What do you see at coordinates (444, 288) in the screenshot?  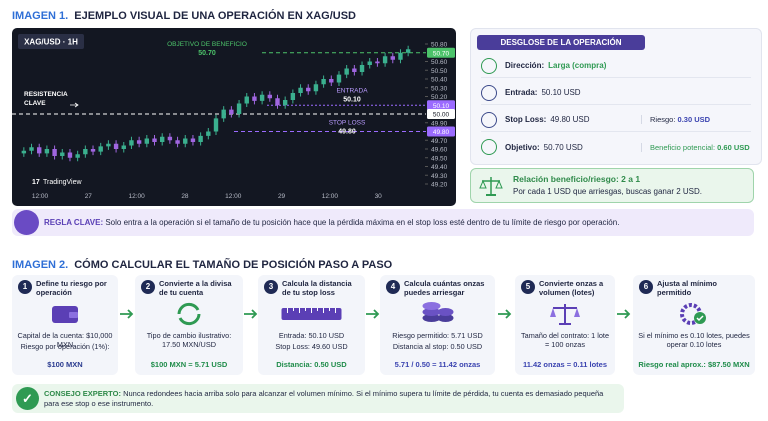 I see `step-title: Calcula cuántas onzas puedes arriesgar` at bounding box center [444, 288].